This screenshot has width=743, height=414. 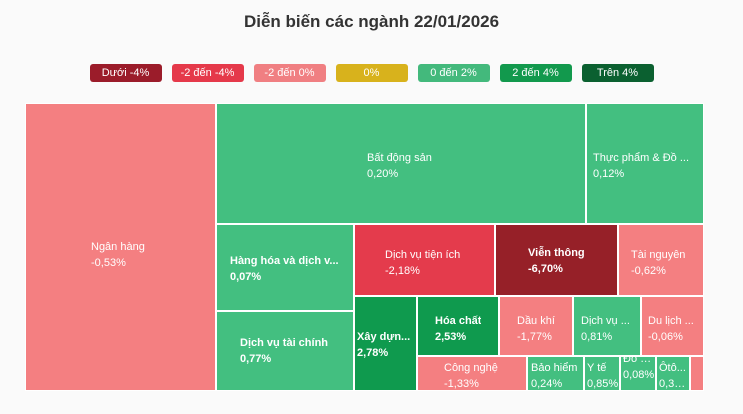 I want to click on treemap-cell-label: Y tế 0,85%, so click(x=603, y=375).